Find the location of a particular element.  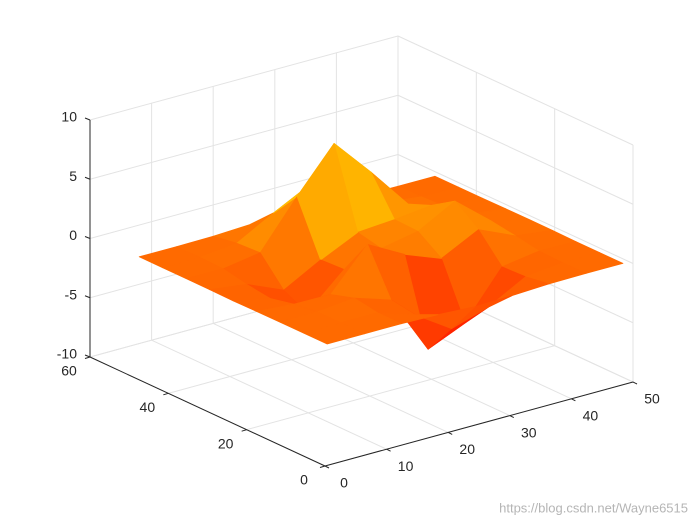

x-tick-label: 20 is located at coordinates (467, 449).